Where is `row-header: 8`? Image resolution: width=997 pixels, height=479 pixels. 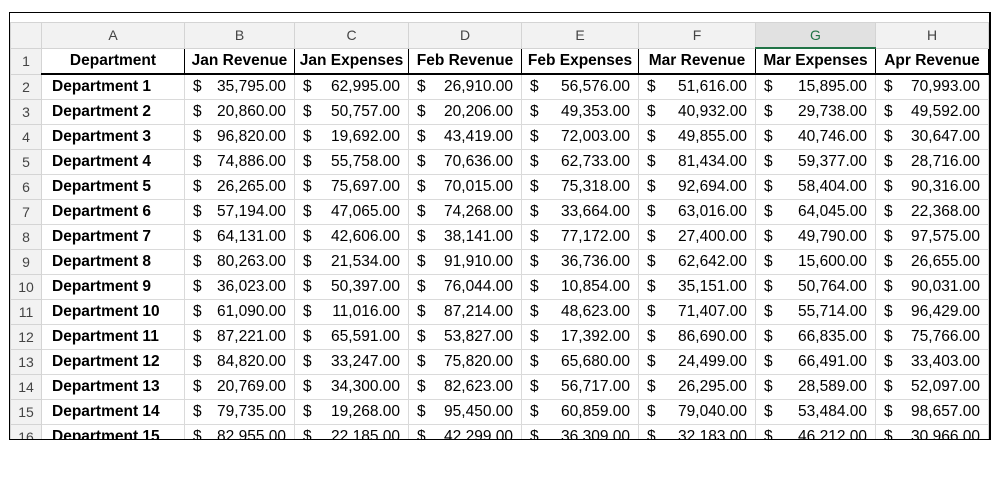 row-header: 8 is located at coordinates (26, 237).